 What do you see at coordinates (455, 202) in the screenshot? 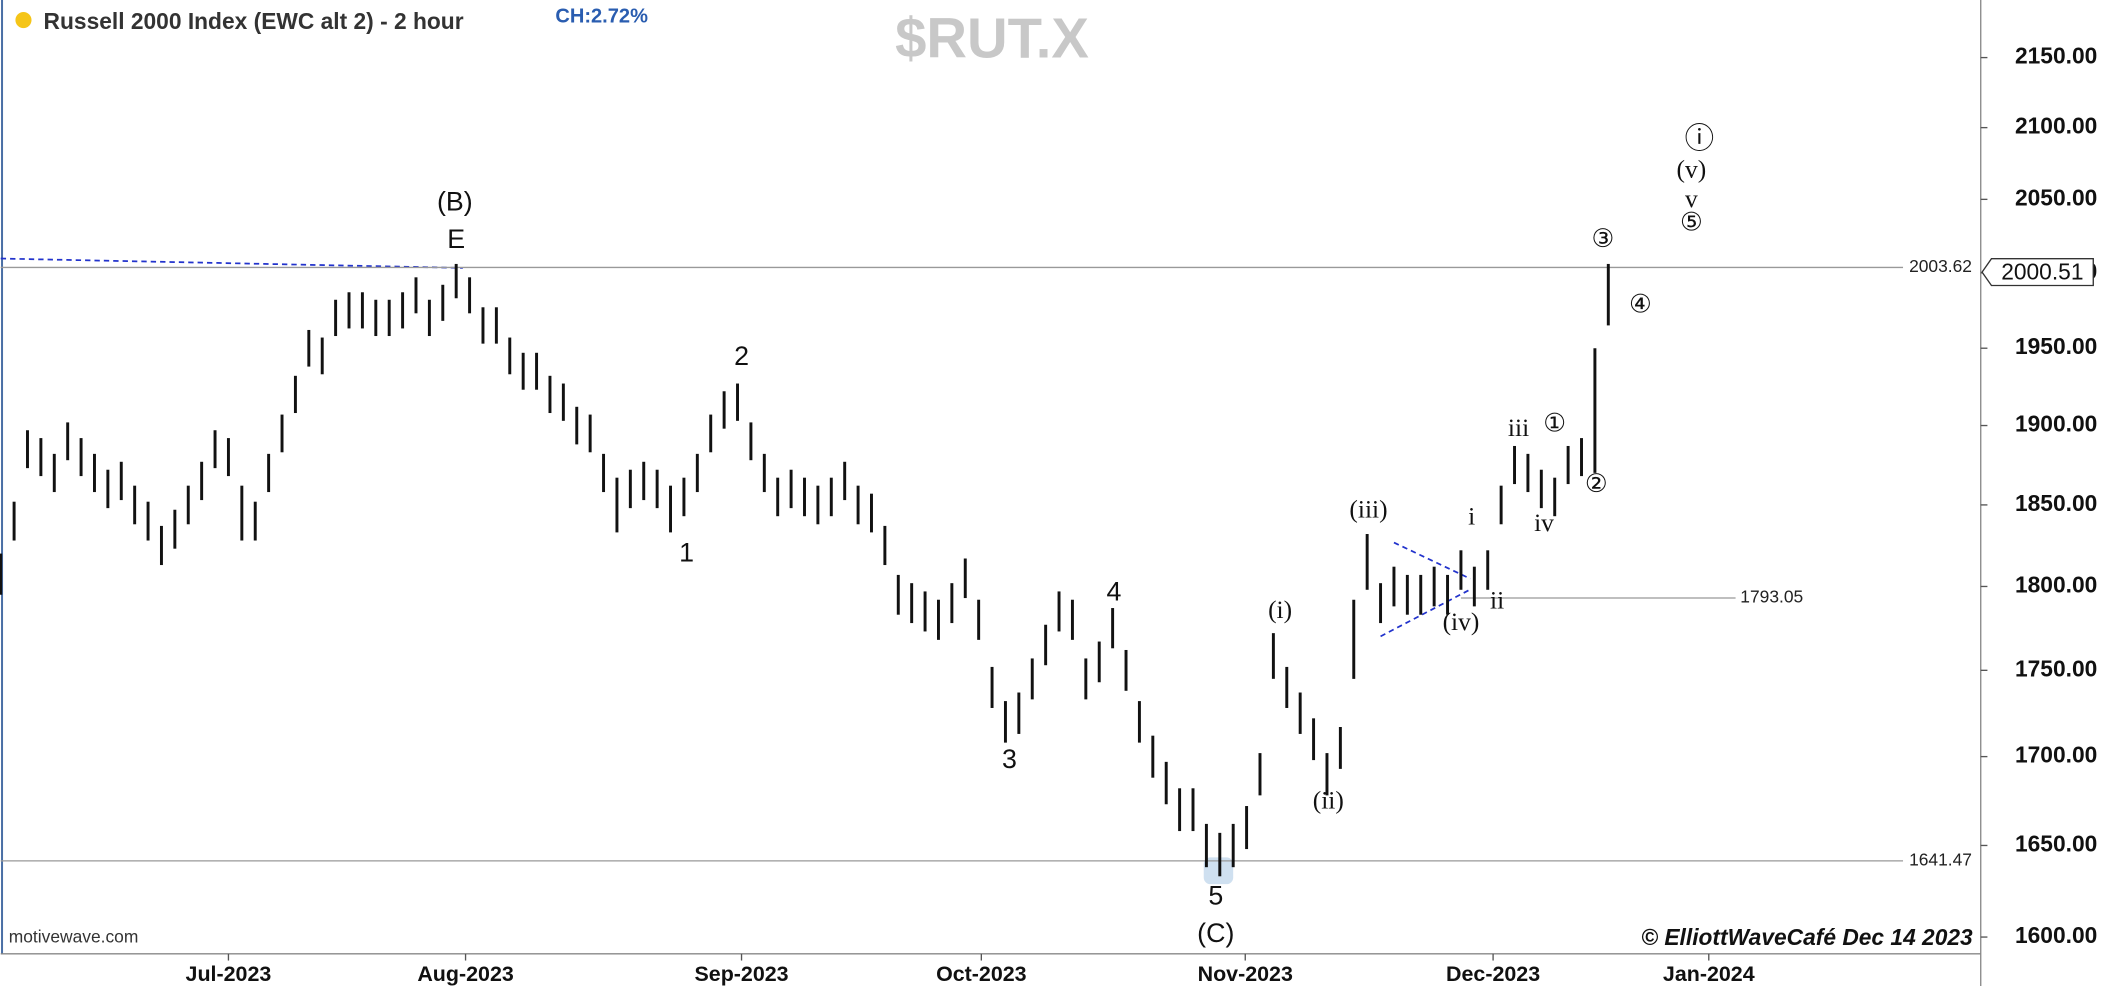
I see `wave-label: (B)` at bounding box center [455, 202].